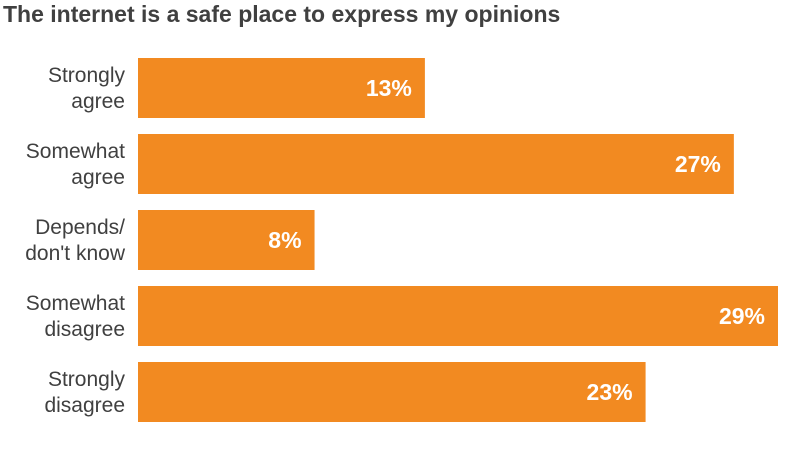 Image resolution: width=800 pixels, height=453 pixels. I want to click on value-label-2: 8%, so click(284, 240).